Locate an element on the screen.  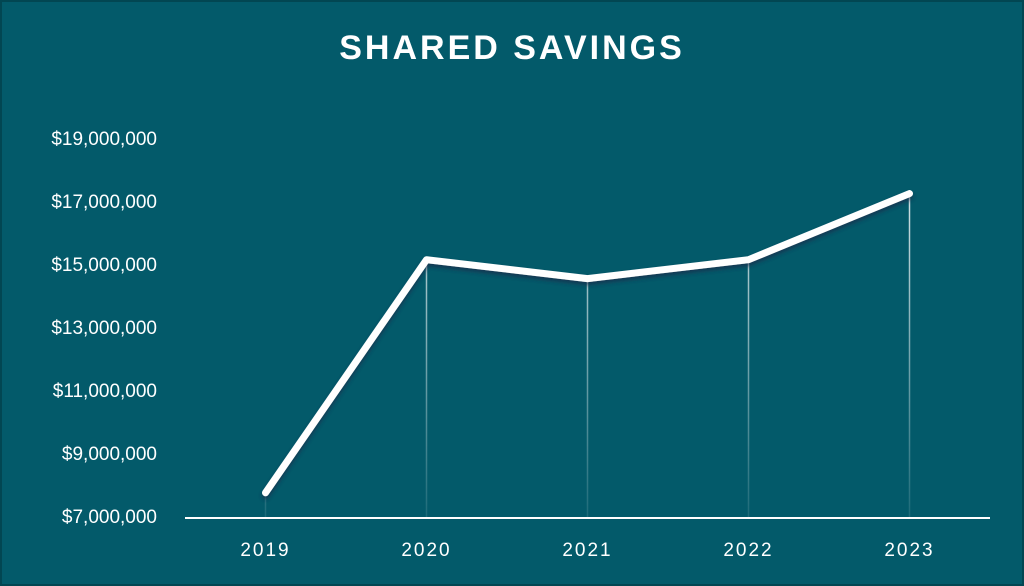
x-tick-label: 2020 is located at coordinates (426, 550).